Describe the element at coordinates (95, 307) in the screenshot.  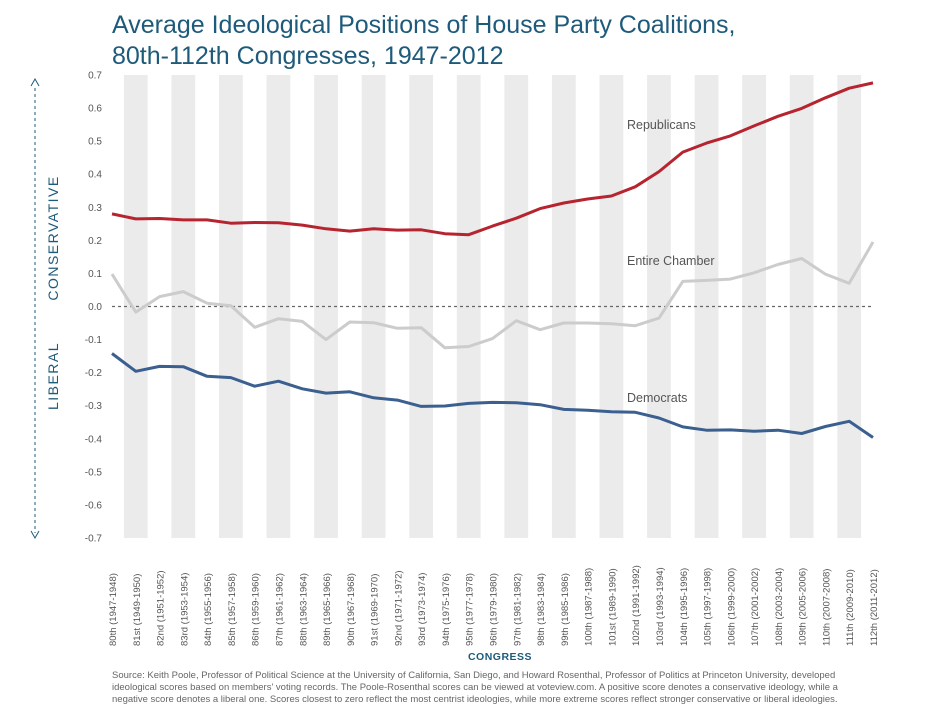
I see `y-tick-label: 0.0` at that location.